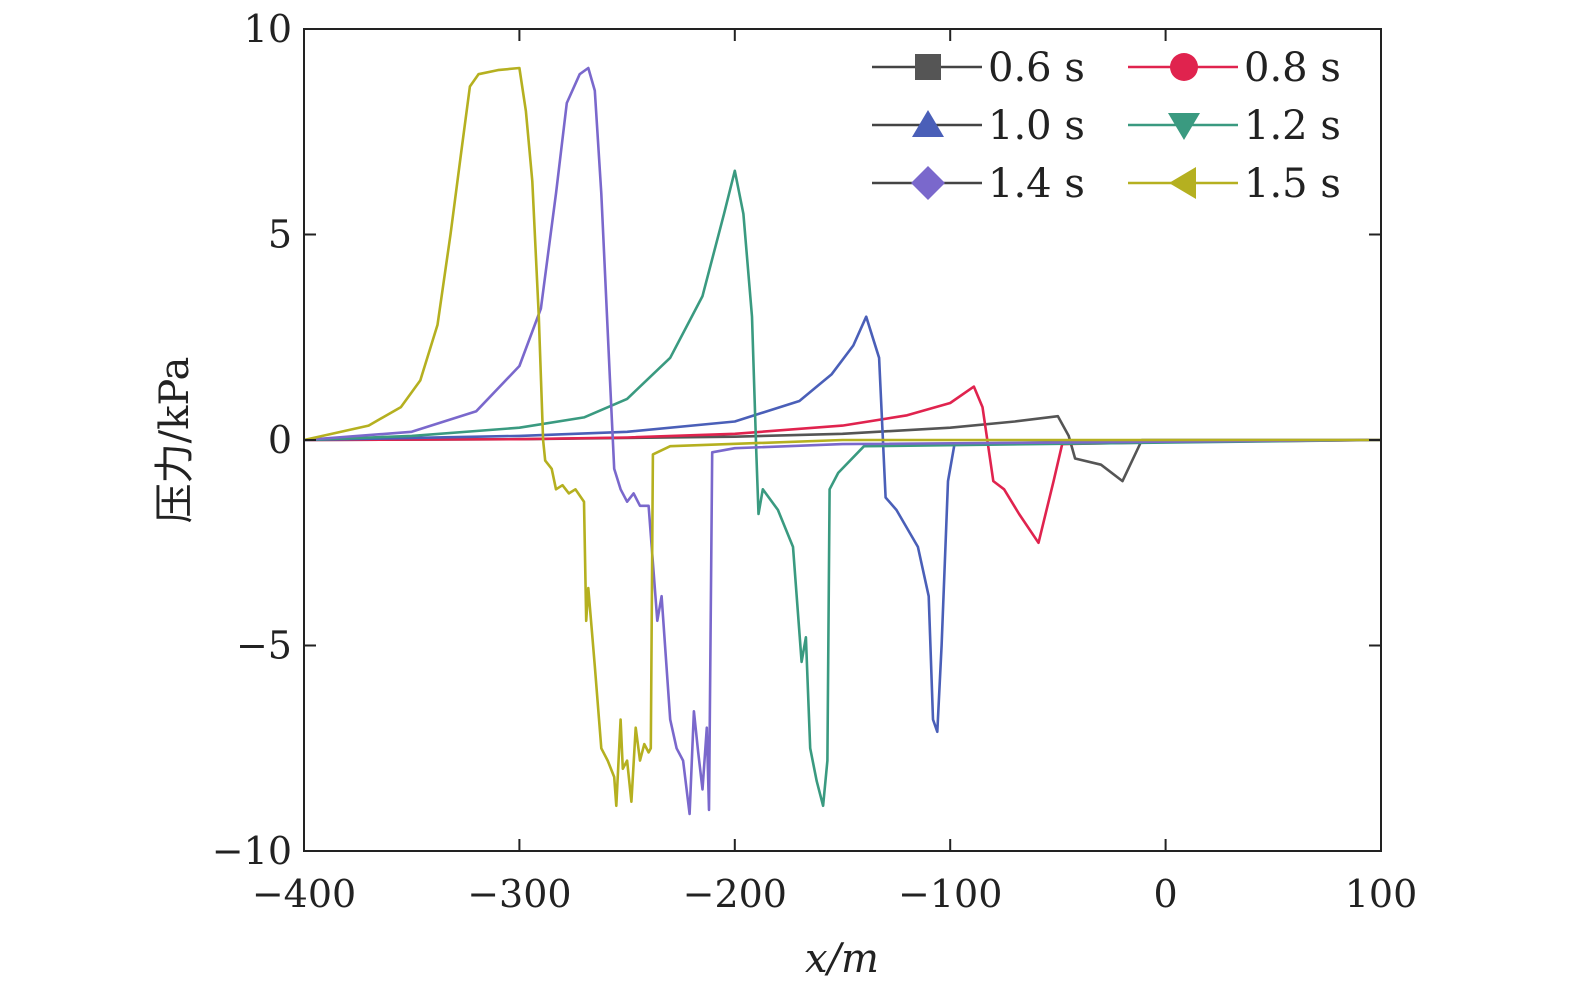  Describe the element at coordinates (978, 184) in the screenshot. I see `legend-item: 1.4 s` at that location.